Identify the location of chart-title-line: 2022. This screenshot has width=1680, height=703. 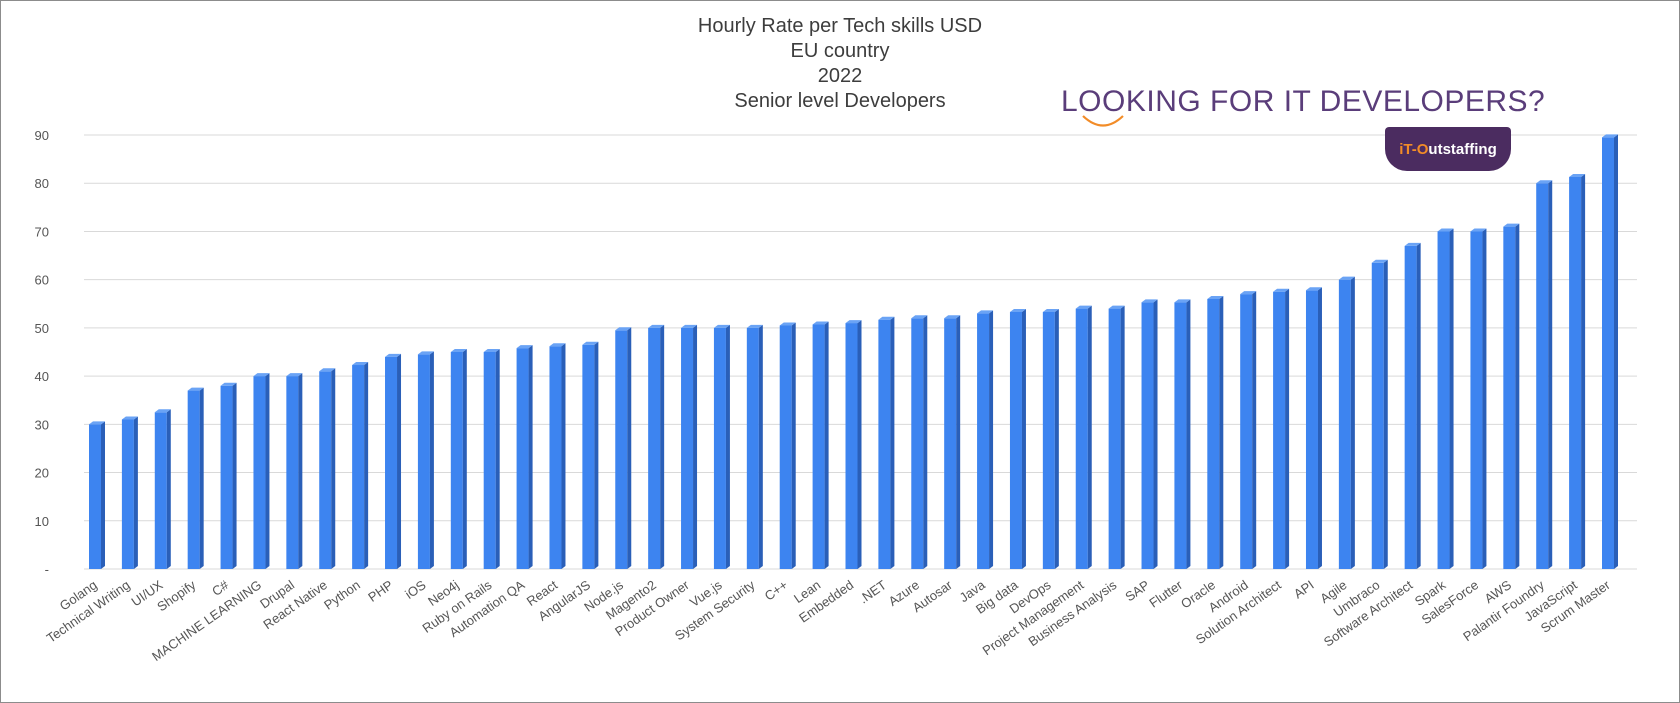
(840, 76).